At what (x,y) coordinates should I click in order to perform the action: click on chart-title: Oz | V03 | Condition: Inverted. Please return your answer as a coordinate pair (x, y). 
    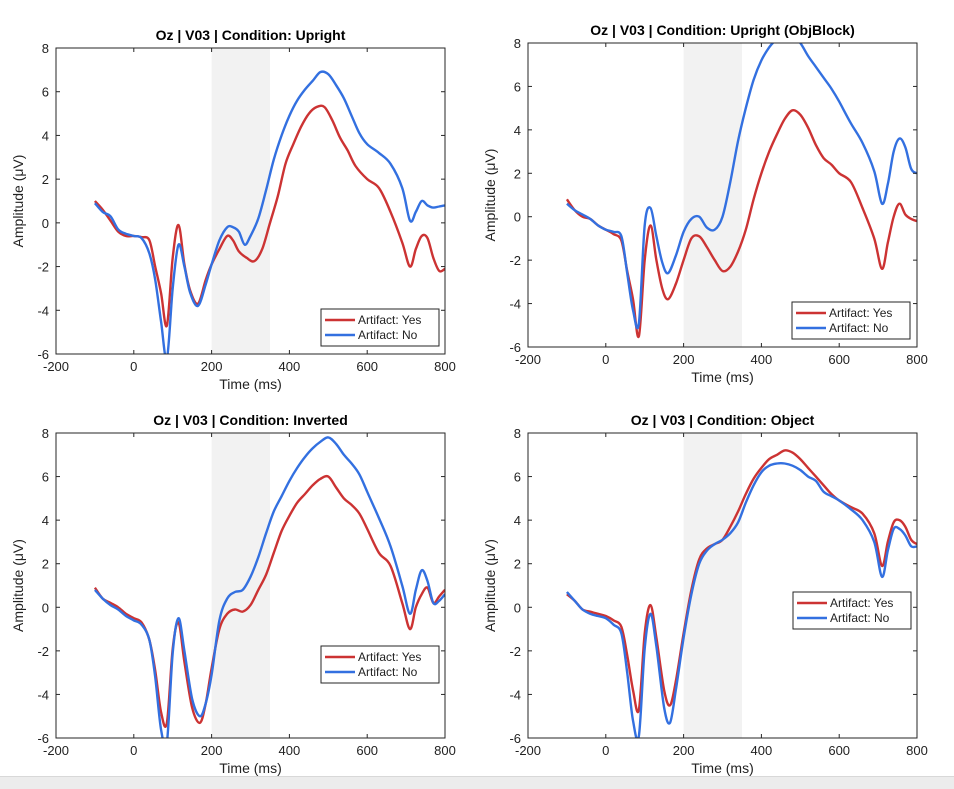
    Looking at the image, I should click on (250, 420).